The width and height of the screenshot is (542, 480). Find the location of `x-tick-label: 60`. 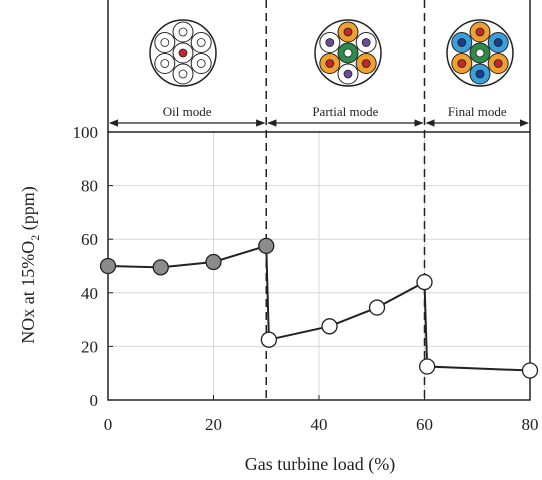

x-tick-label: 60 is located at coordinates (424, 424).